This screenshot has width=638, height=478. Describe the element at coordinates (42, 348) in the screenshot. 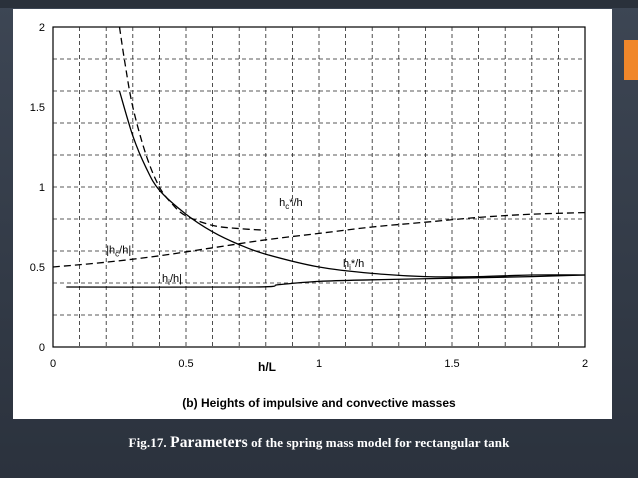

I see `y-tick-label: 0` at that location.